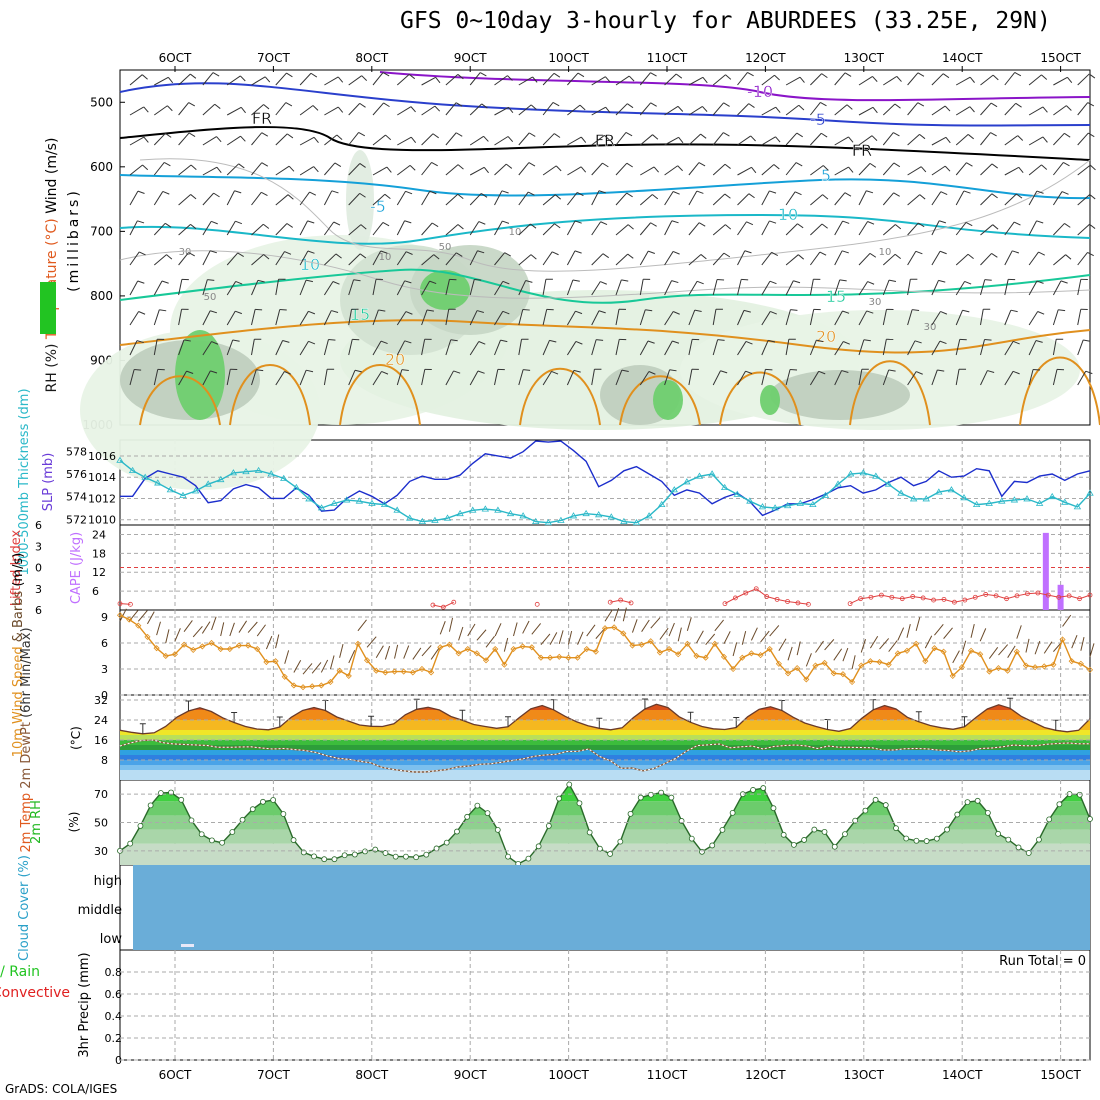 The width and height of the screenshot is (1100, 1100). Describe the element at coordinates (185, 252) in the screenshot. I see `rh-contour-label: 30` at that location.